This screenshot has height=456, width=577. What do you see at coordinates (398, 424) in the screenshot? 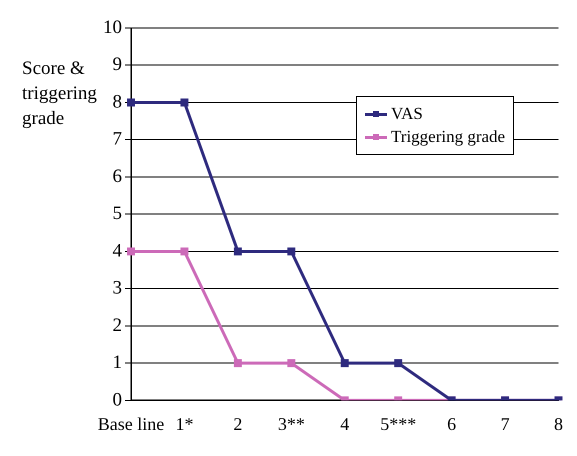
I see `x-tick-label: 5***` at bounding box center [398, 424].